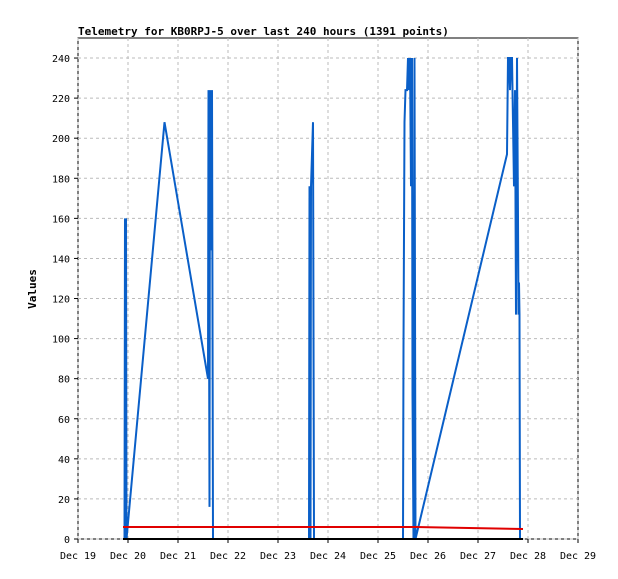 This screenshot has width=618, height=579. What do you see at coordinates (32, 289) in the screenshot?
I see `y-axis-label: Values` at bounding box center [32, 289].